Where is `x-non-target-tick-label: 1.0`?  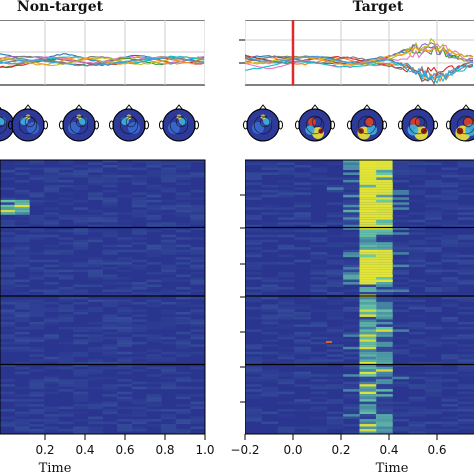 x-non-target-tick-label: 1.0 is located at coordinates (204, 450).